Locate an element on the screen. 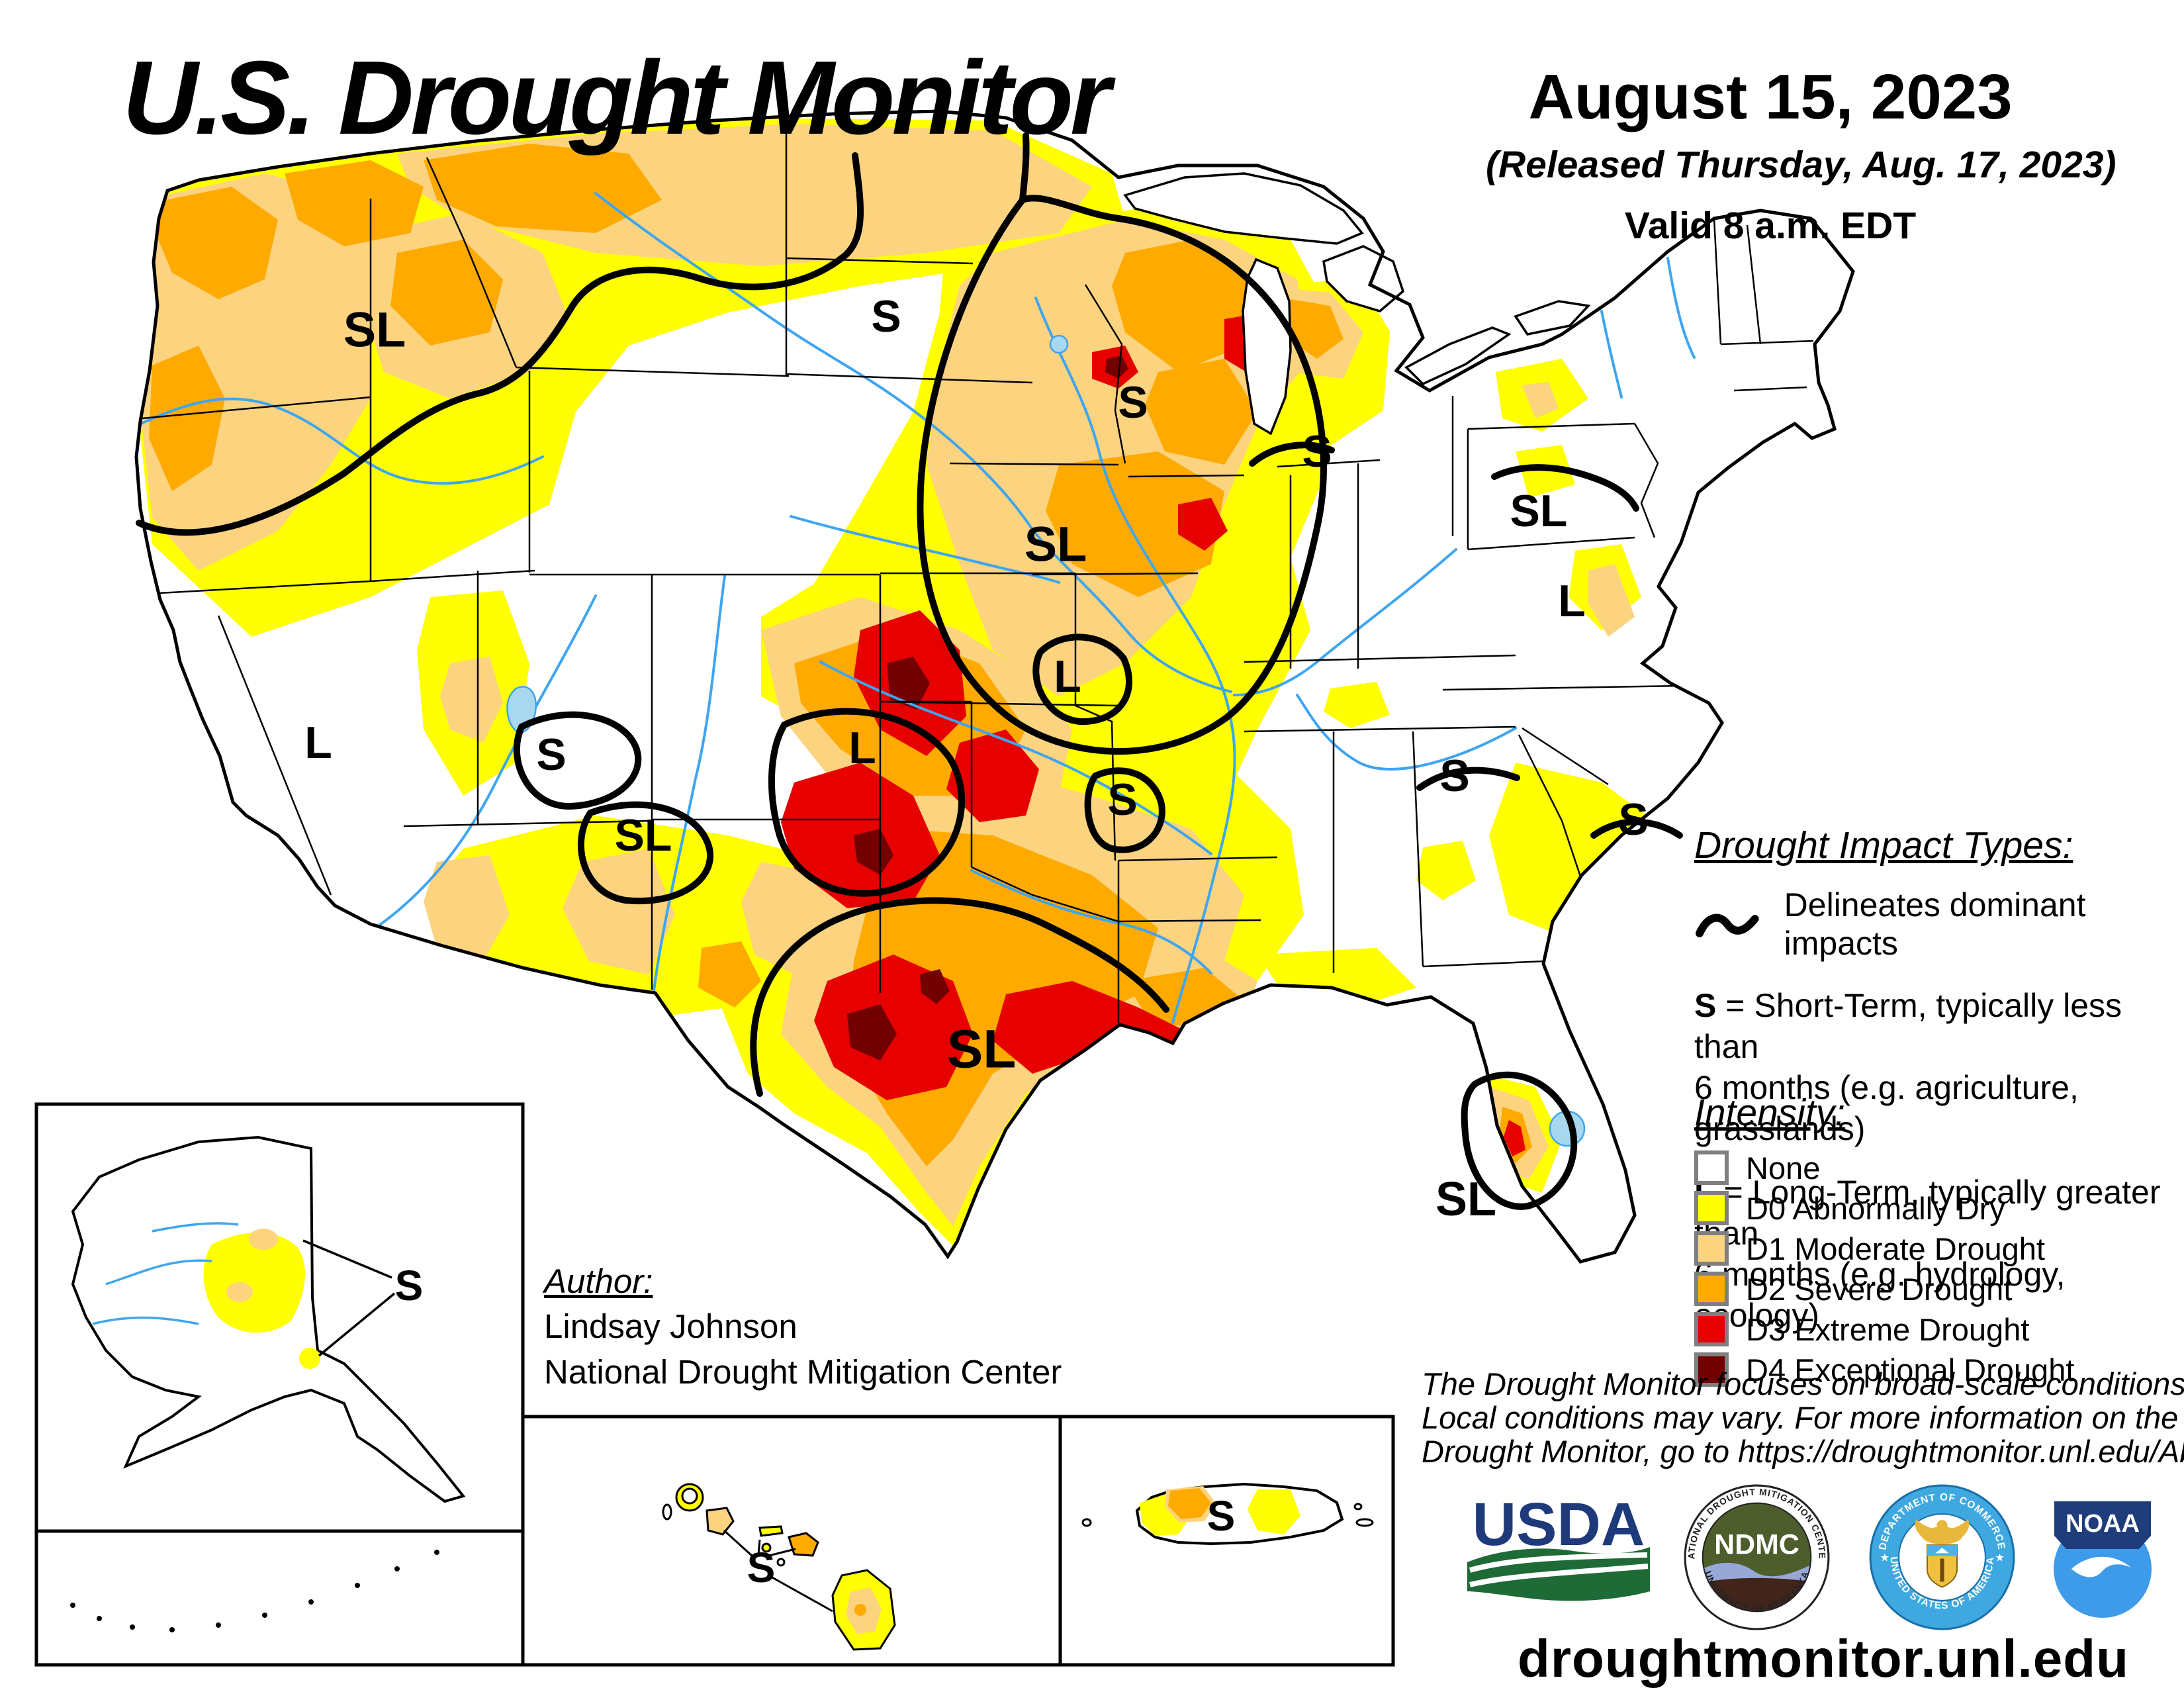  impact-types-heading: Drought Impact Types: is located at coordinates (1883, 845).